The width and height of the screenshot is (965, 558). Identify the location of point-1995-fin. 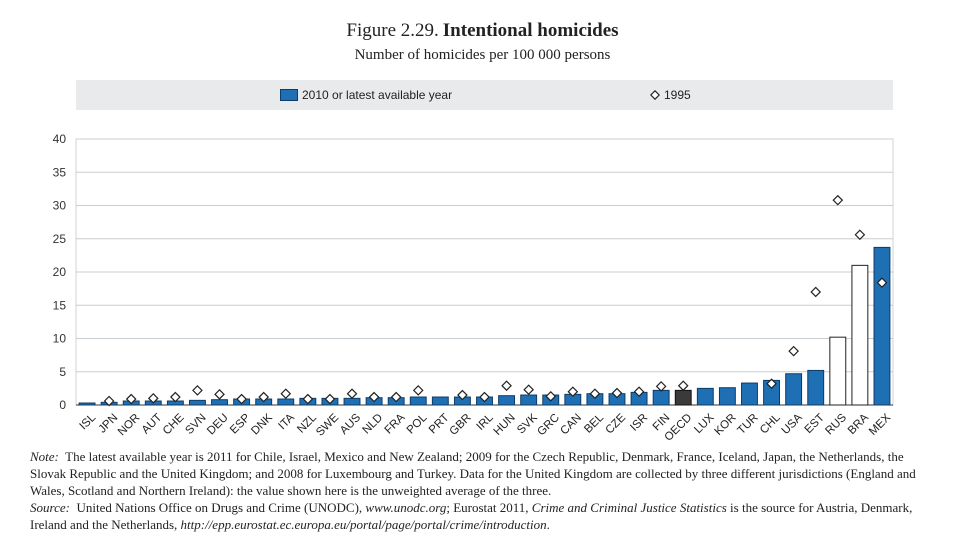
(661, 386).